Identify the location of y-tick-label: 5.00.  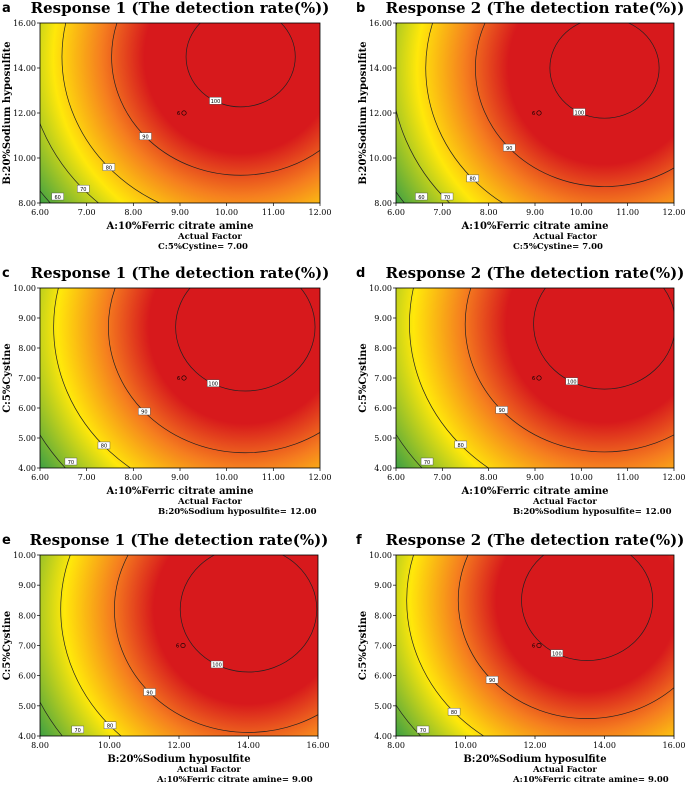
(383, 438).